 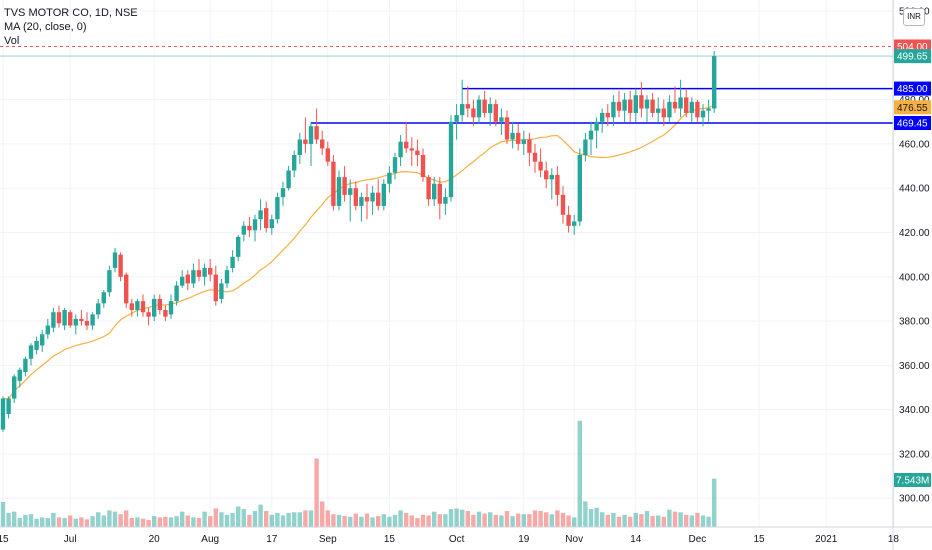 What do you see at coordinates (71, 13) in the screenshot?
I see `legend-title: TVS MOTOR CO, 1D, NSE` at bounding box center [71, 13].